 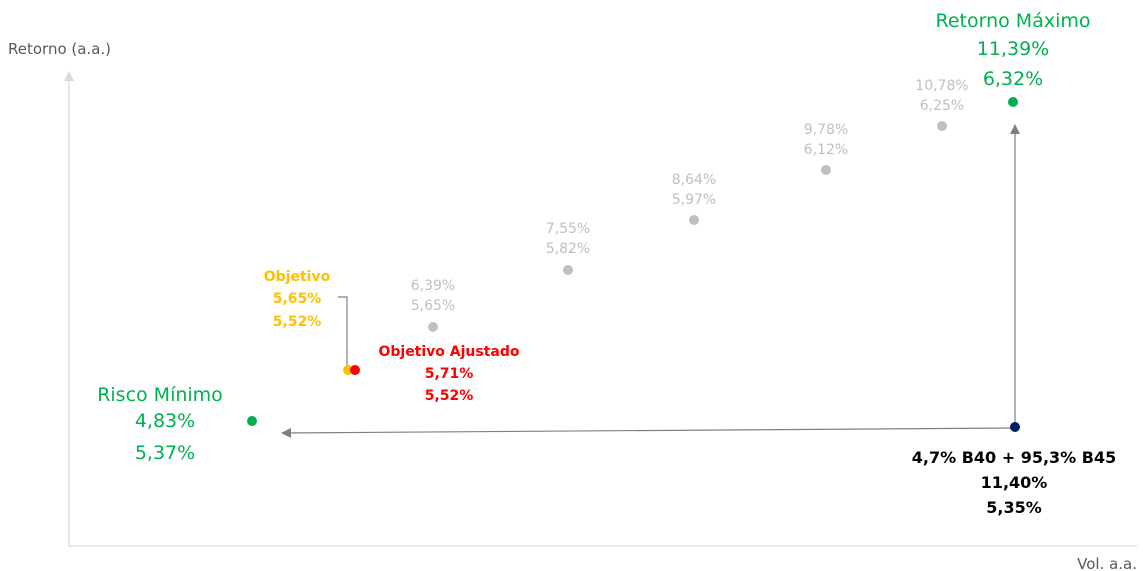 I want to click on point-carteira-atual, so click(x=1015, y=427).